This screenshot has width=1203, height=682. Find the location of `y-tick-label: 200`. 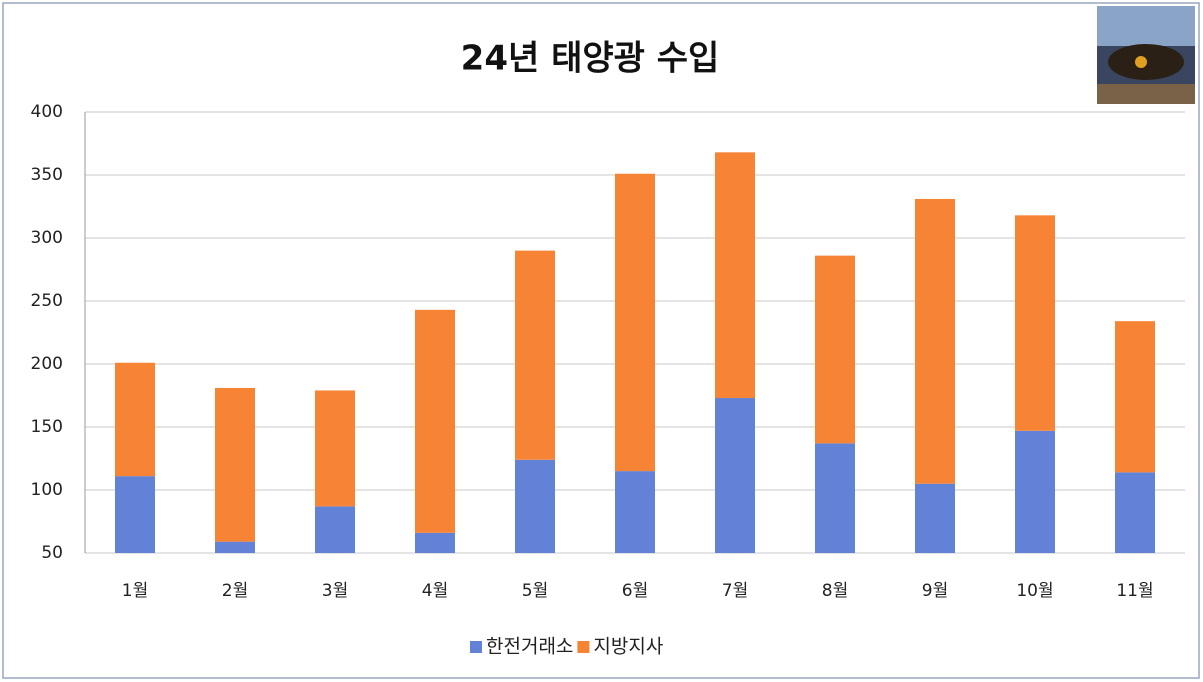

y-tick-label: 200 is located at coordinates (47, 364).